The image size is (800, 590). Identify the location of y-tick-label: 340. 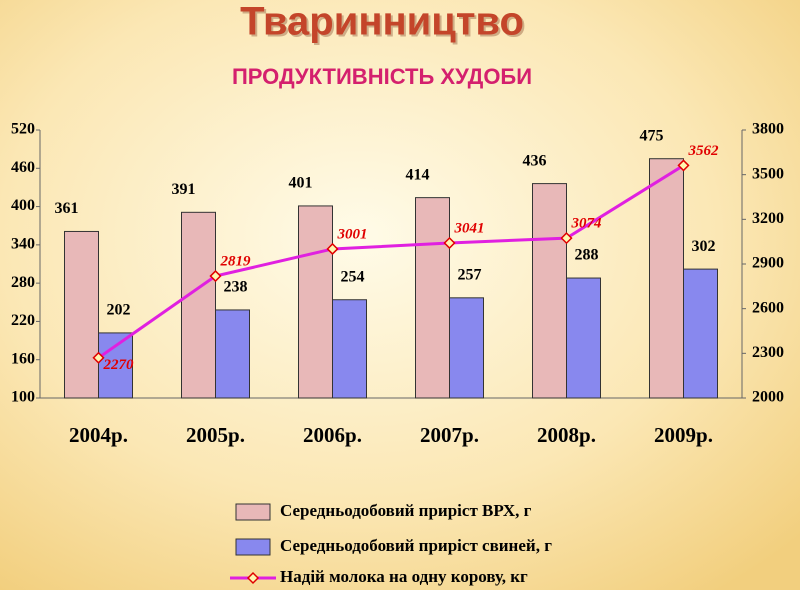
(23, 244).